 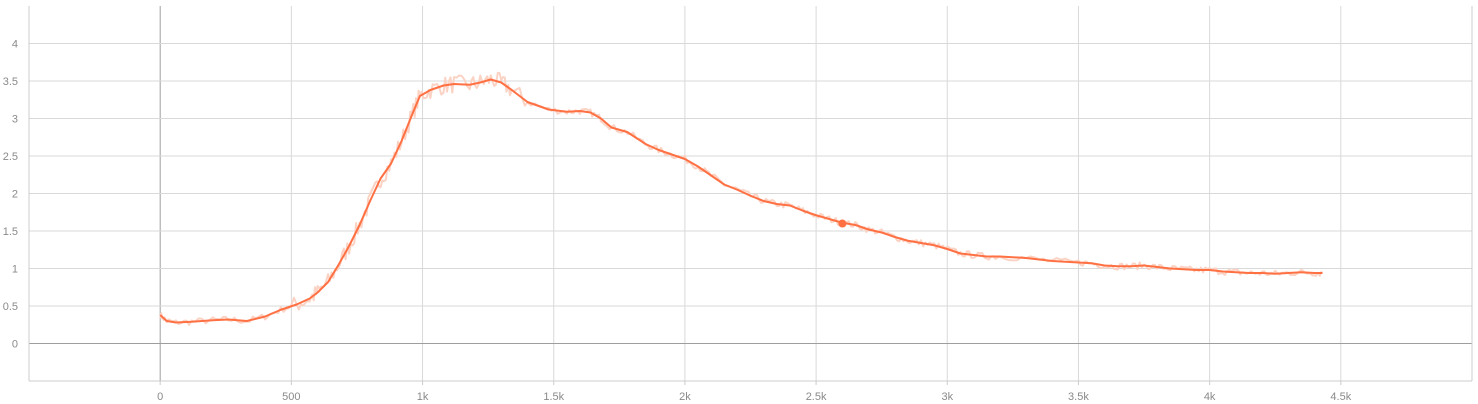 What do you see at coordinates (291, 397) in the screenshot?
I see `x-tick-label: 500` at bounding box center [291, 397].